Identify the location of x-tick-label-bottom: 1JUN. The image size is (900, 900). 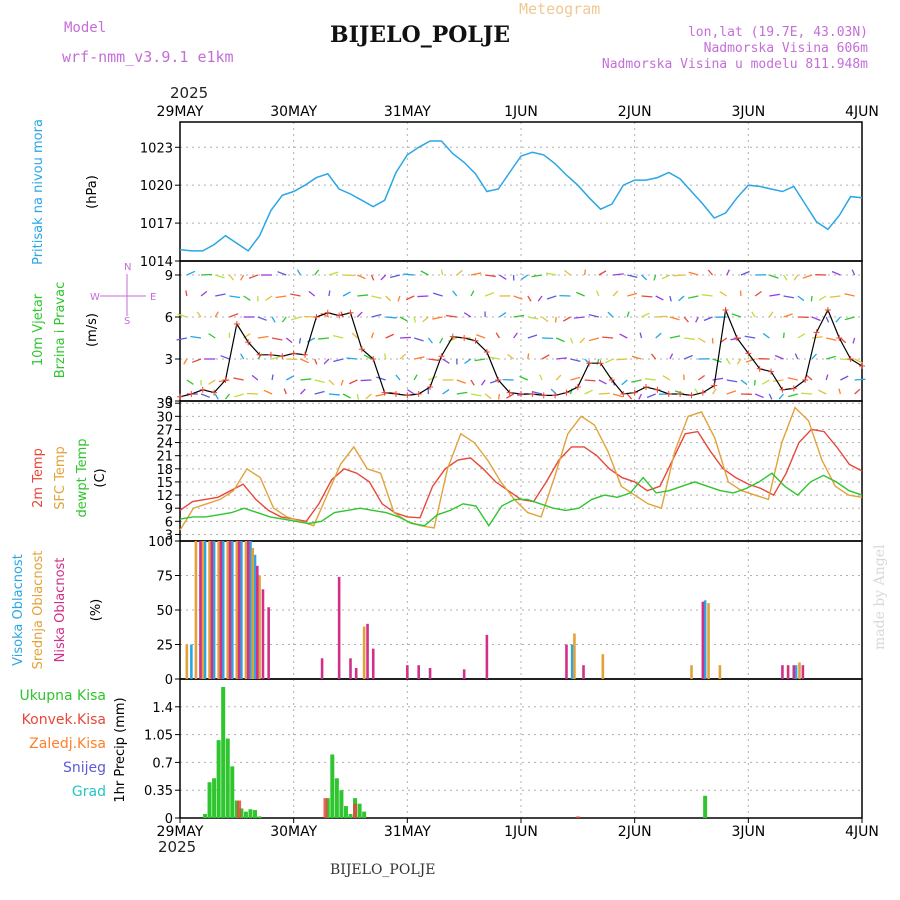
(521, 832).